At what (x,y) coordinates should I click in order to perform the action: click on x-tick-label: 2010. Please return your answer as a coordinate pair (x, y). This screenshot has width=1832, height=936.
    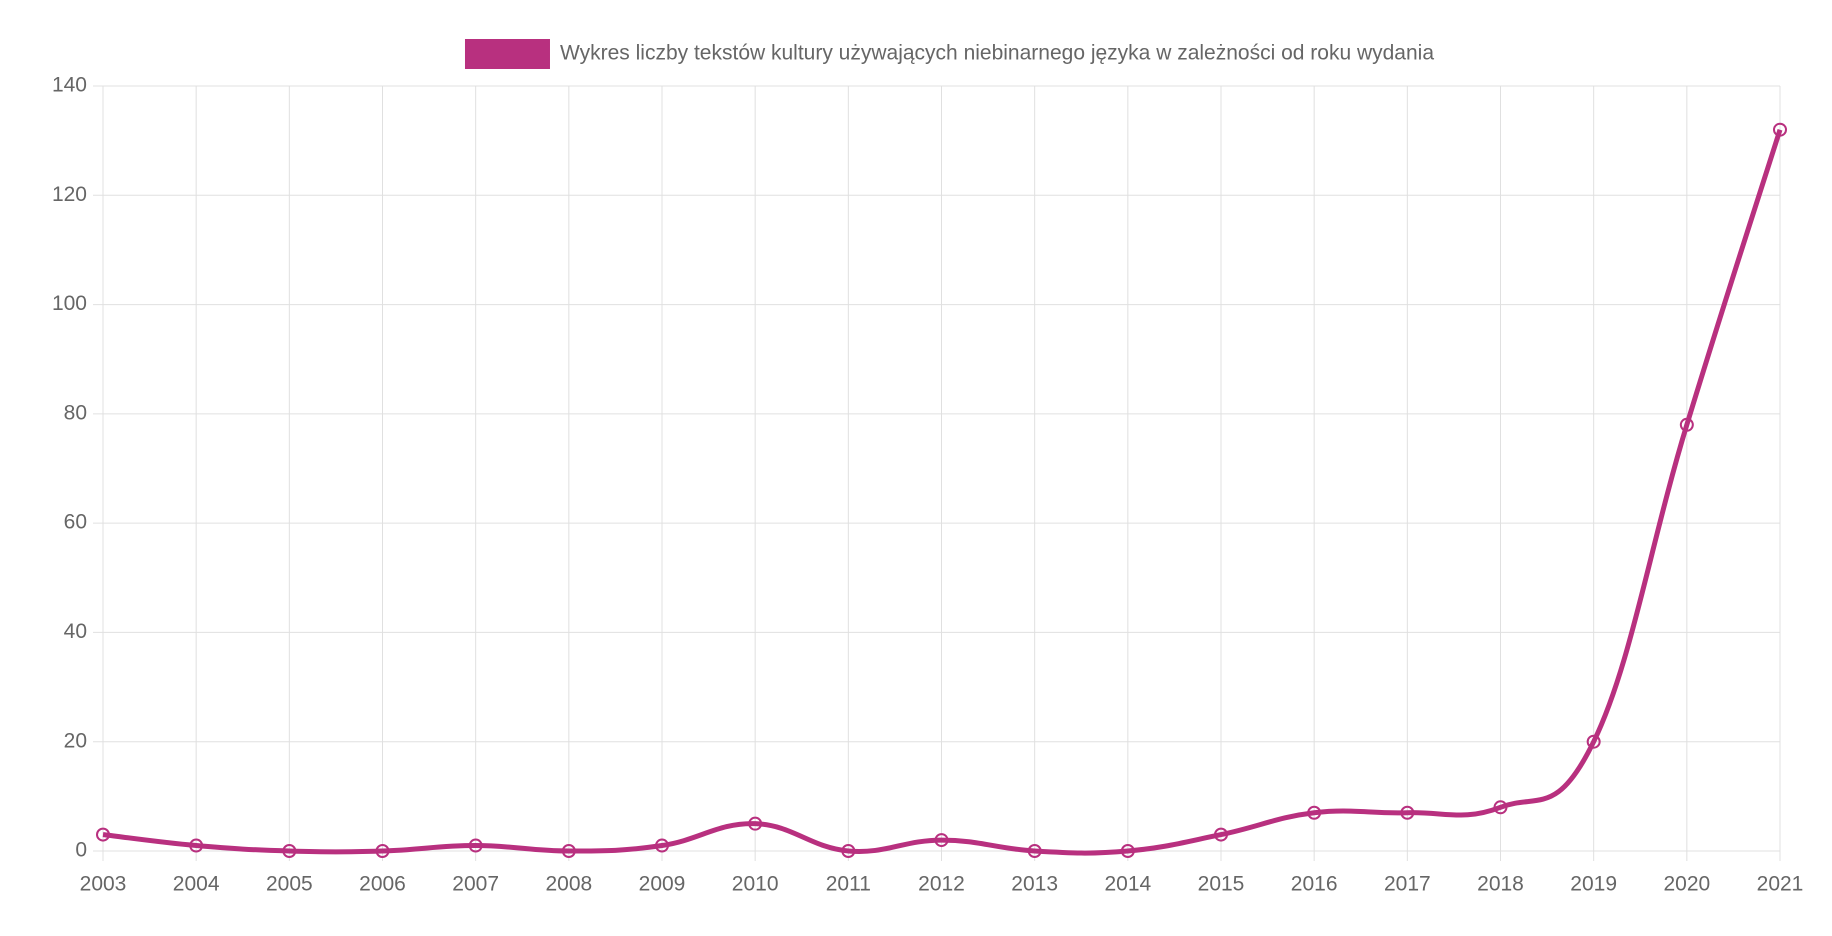
    Looking at the image, I should click on (755, 884).